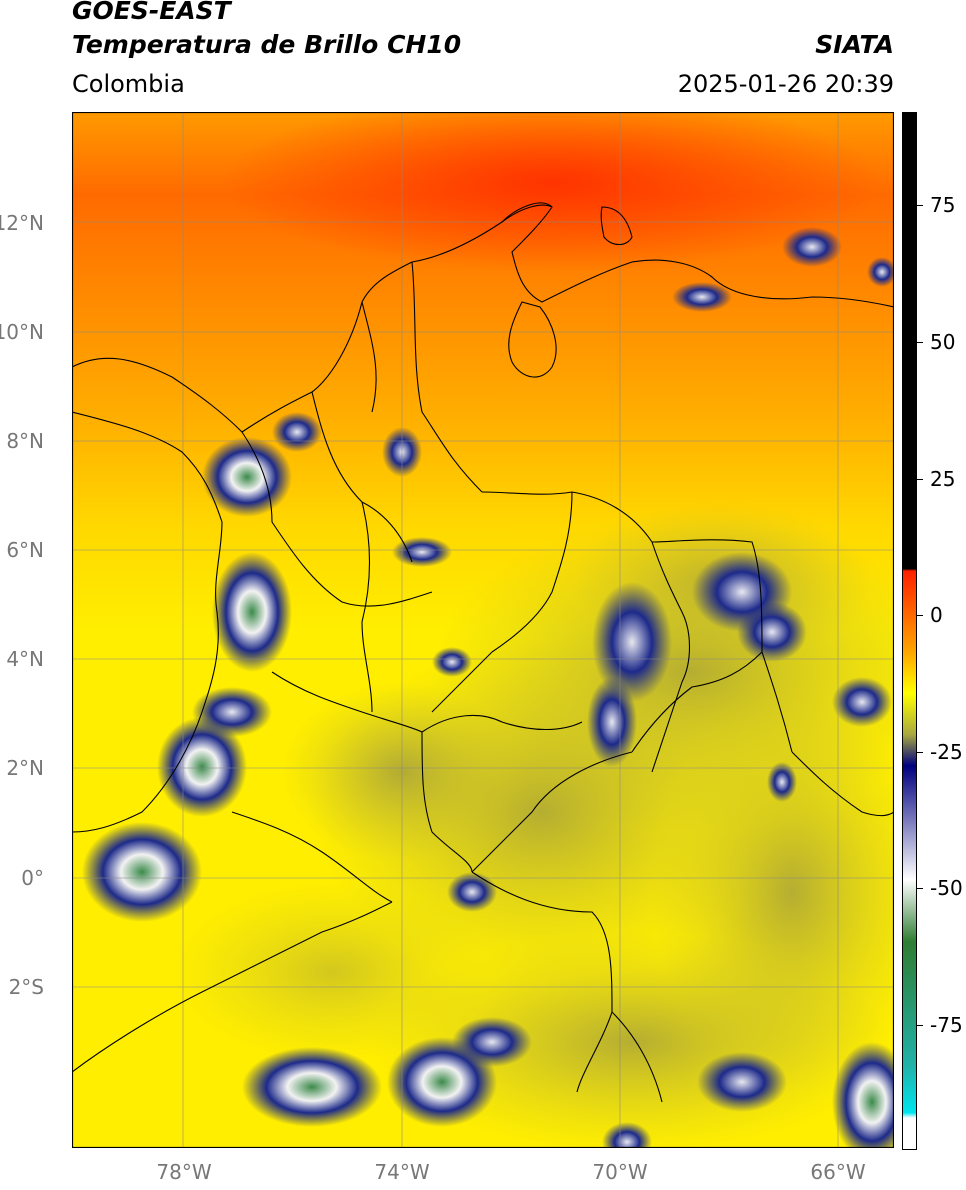  Describe the element at coordinates (854, 44) in the screenshot. I see `source-label: SIATA` at that location.